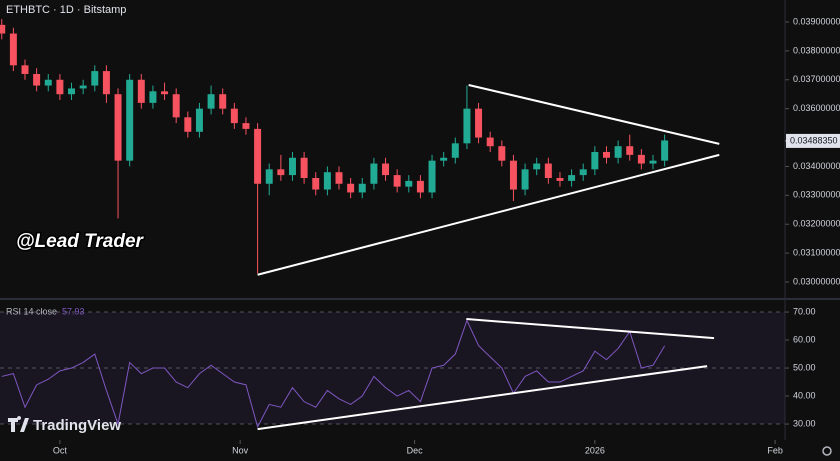 The image size is (840, 461). What do you see at coordinates (77, 425) in the screenshot?
I see `logo-text: TradingView` at bounding box center [77, 425].